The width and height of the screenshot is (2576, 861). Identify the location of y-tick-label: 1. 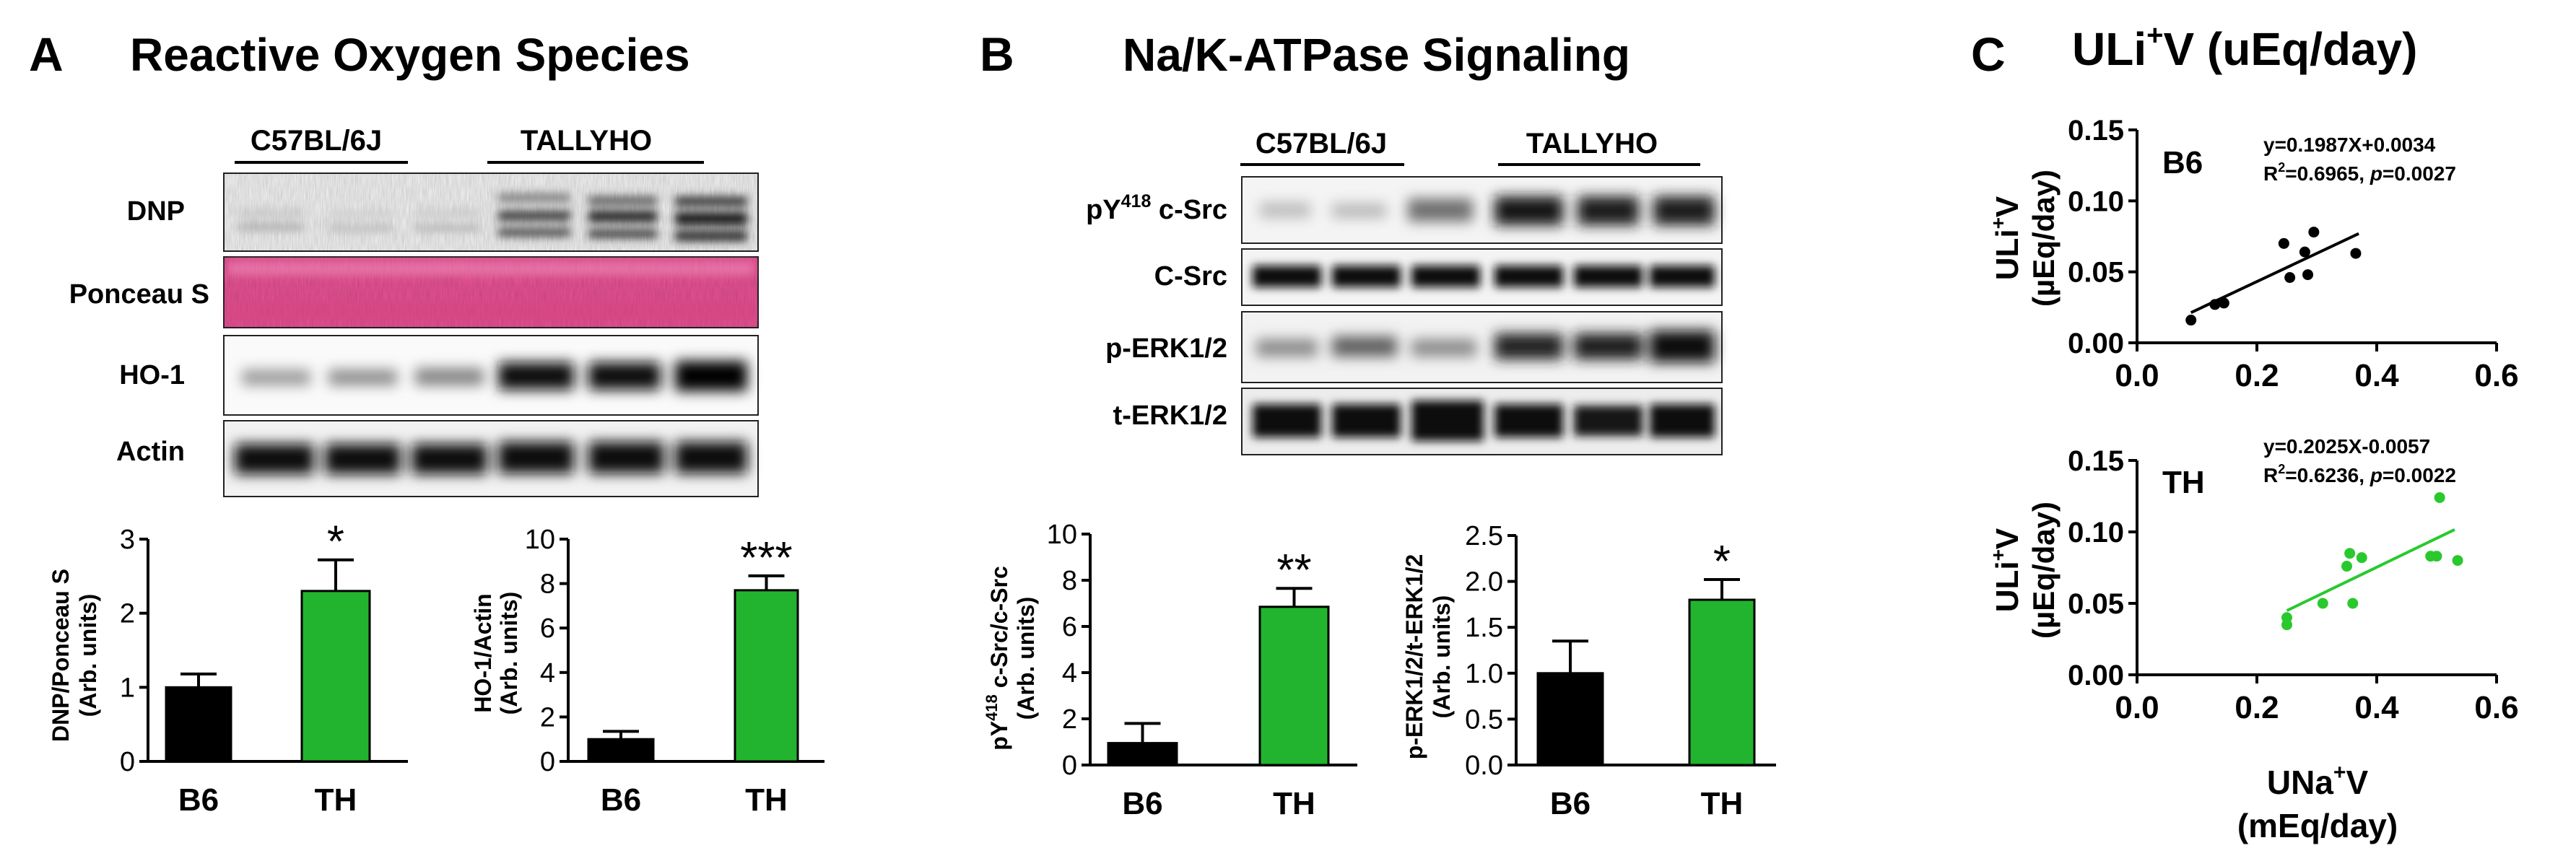
(127, 688).